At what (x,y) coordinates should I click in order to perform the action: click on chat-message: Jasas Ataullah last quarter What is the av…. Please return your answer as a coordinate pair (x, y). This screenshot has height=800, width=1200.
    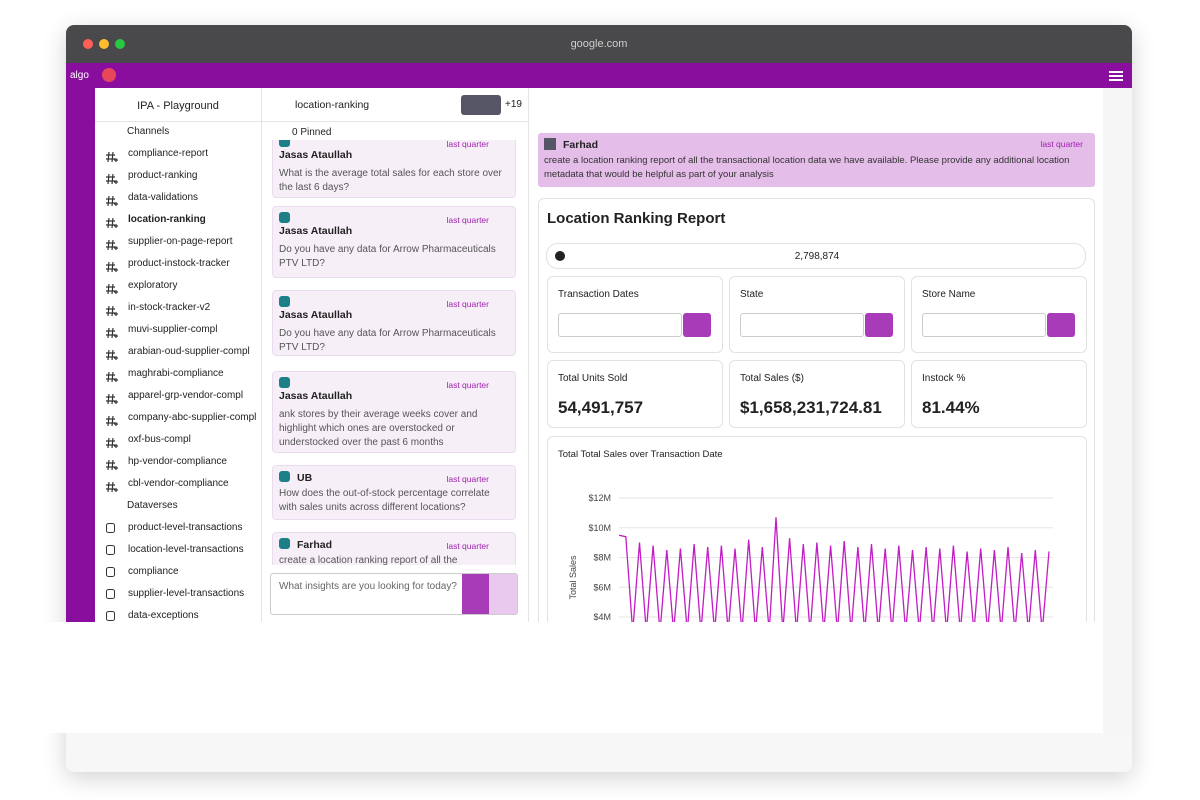
    Looking at the image, I should click on (394, 169).